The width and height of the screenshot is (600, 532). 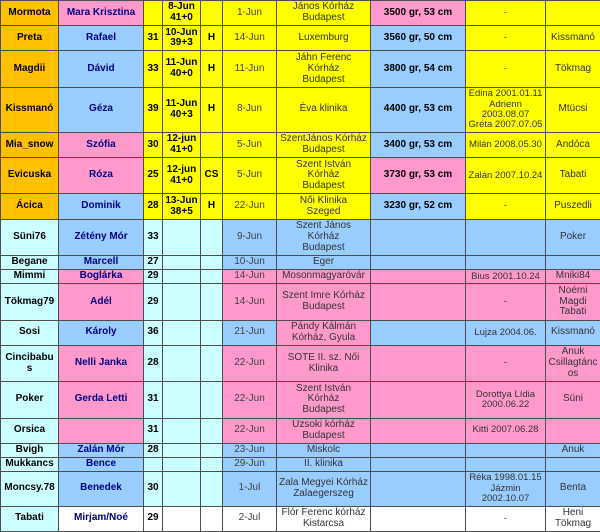 I want to click on birth-date-cell-line: 40+0, so click(x=181, y=74).